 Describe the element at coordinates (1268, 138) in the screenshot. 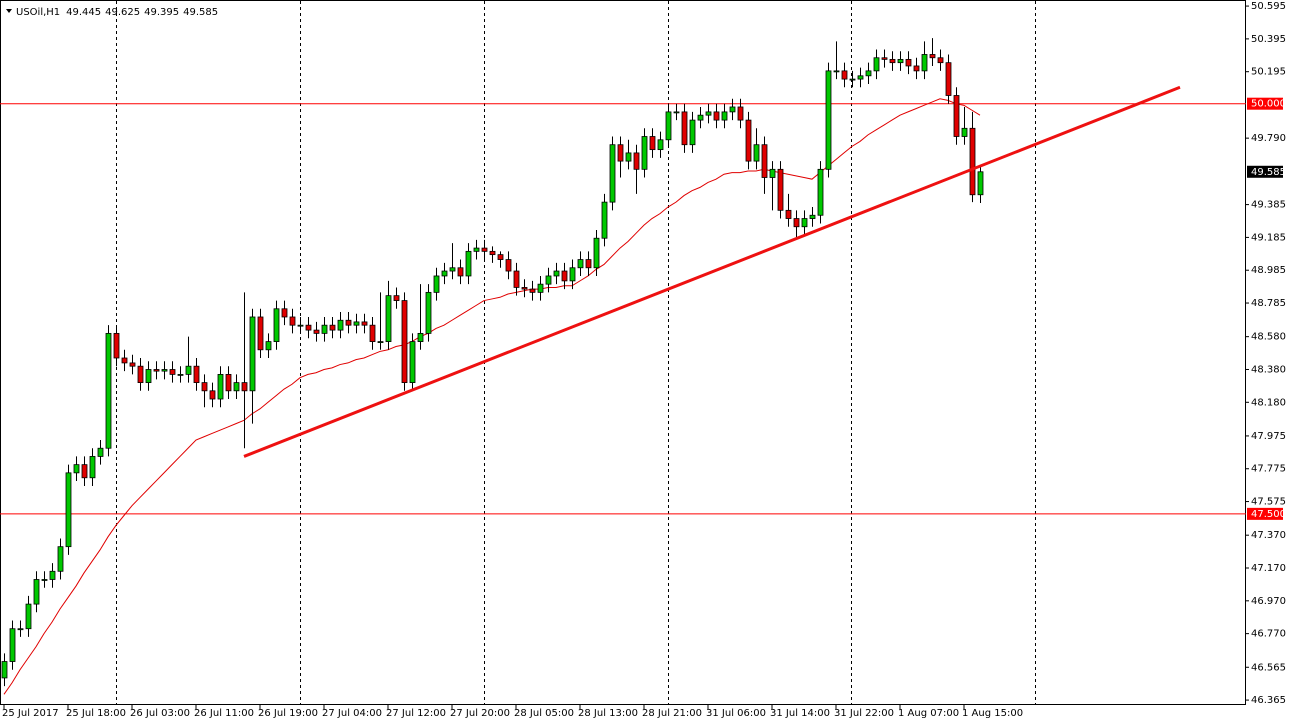

I see `y-tick-label: 49.790` at that location.